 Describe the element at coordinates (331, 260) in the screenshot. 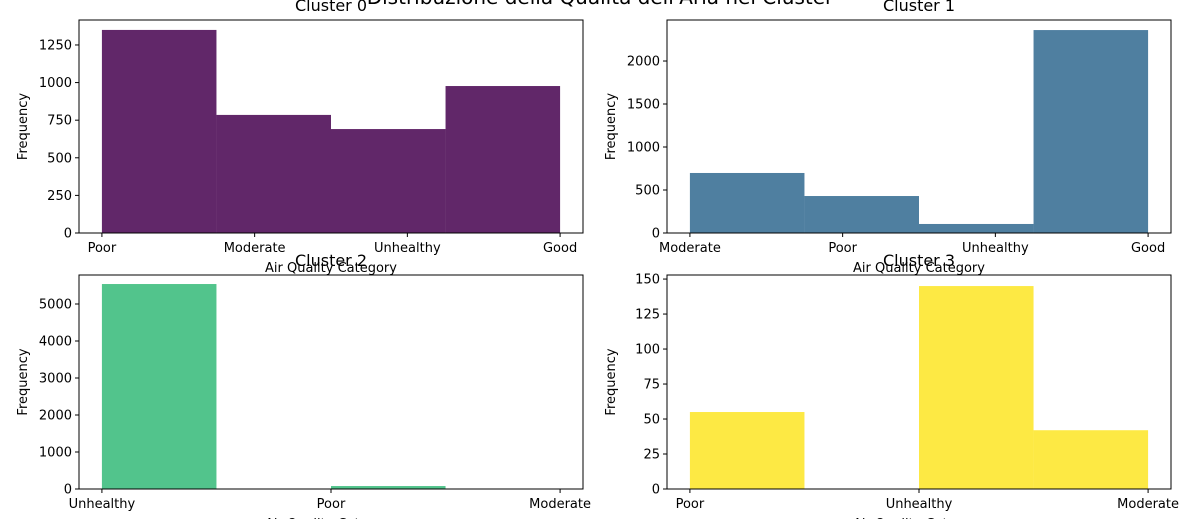

I see `subplot-title: Cluster 2` at that location.